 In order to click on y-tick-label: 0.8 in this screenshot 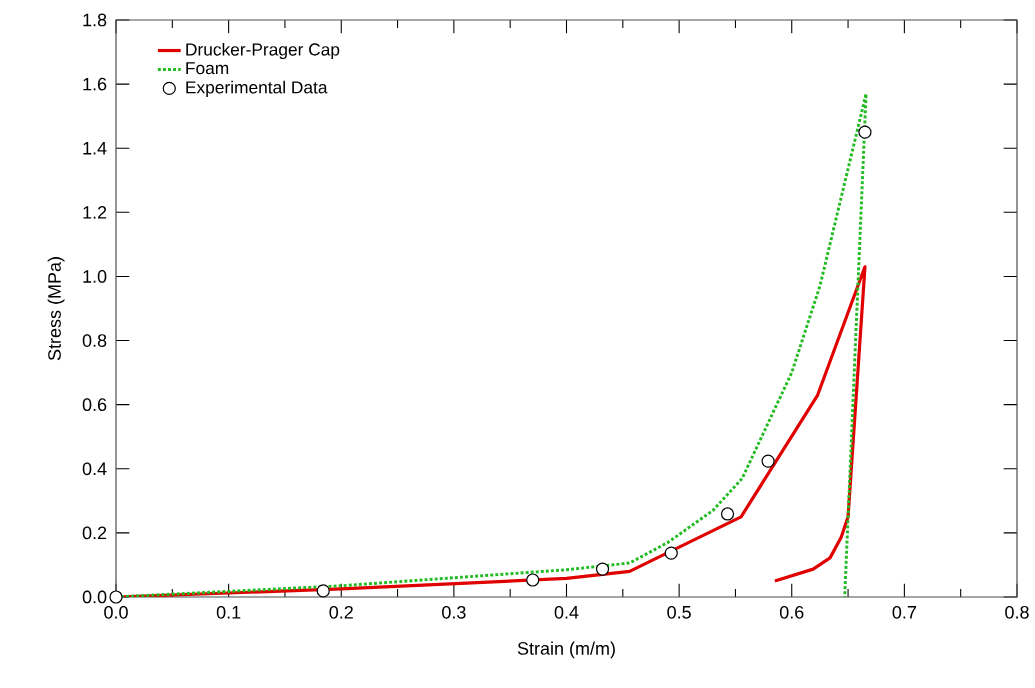, I will do `click(94, 340)`.